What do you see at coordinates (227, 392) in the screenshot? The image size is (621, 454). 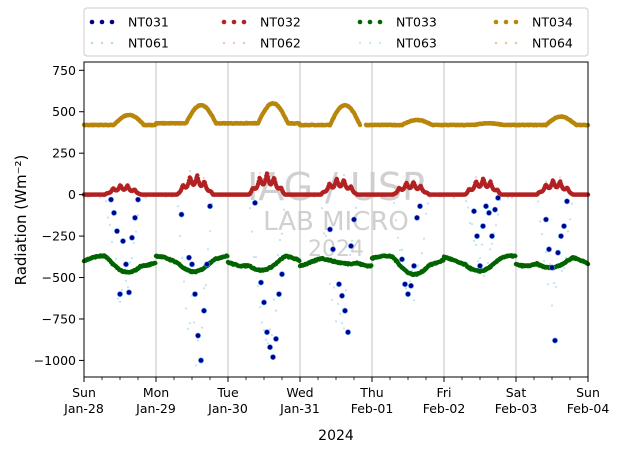 I see `x-tick-day: Tue` at bounding box center [227, 392].